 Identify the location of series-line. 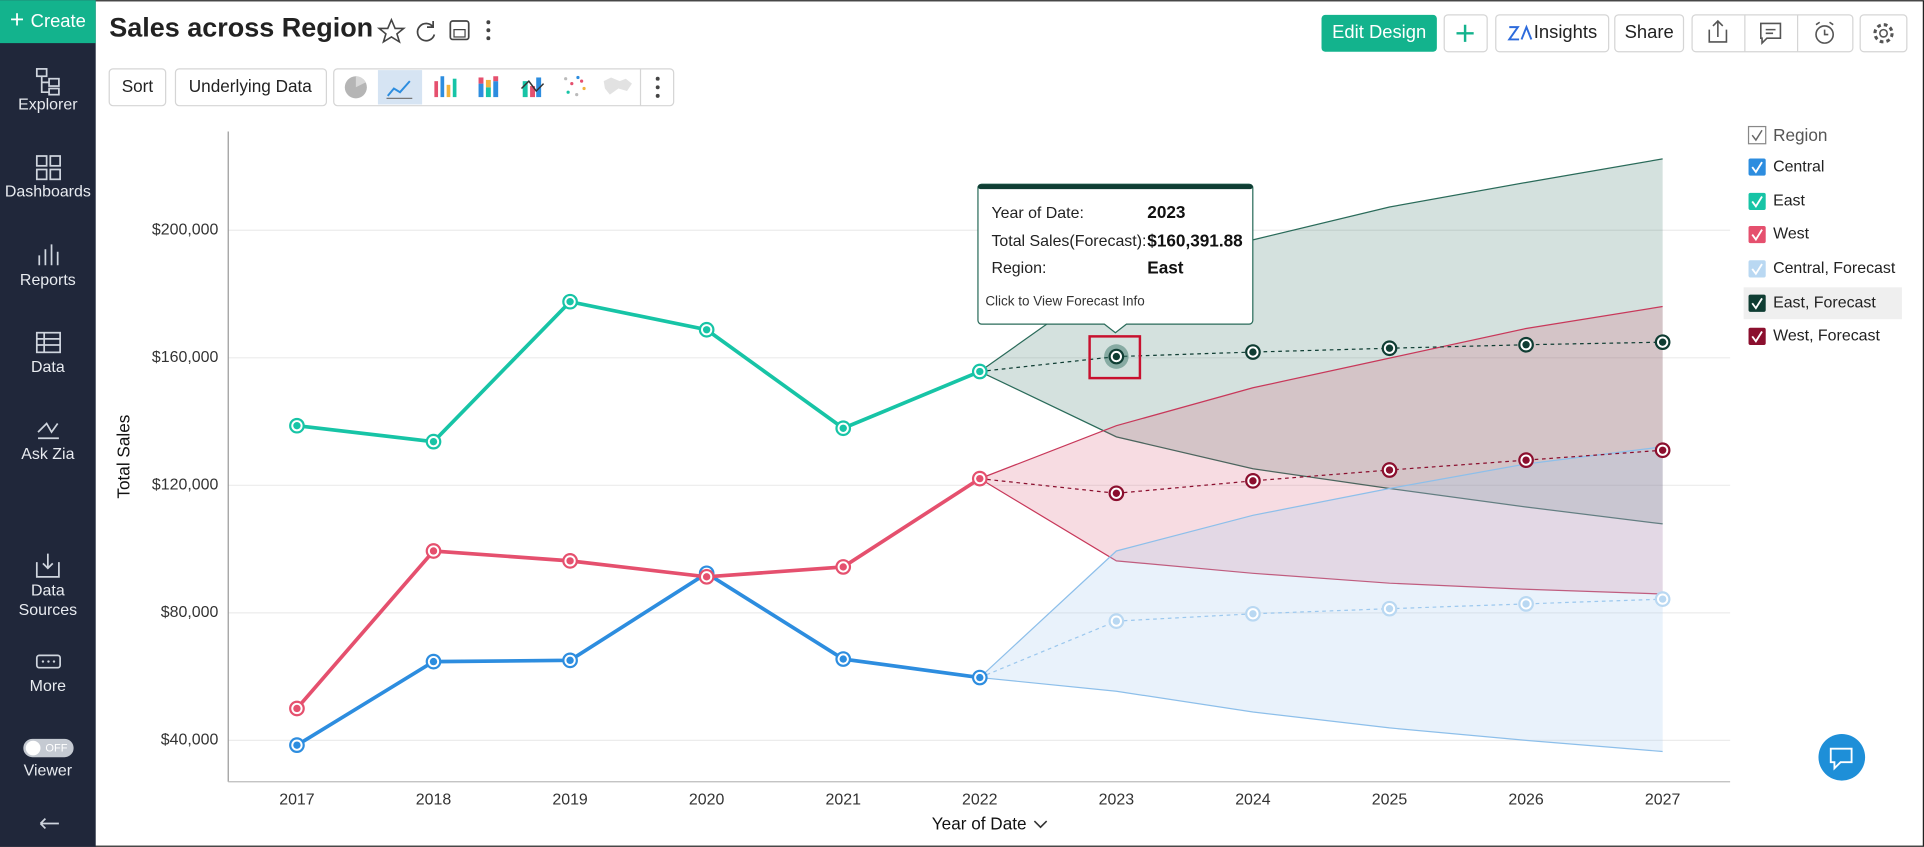
(638, 659).